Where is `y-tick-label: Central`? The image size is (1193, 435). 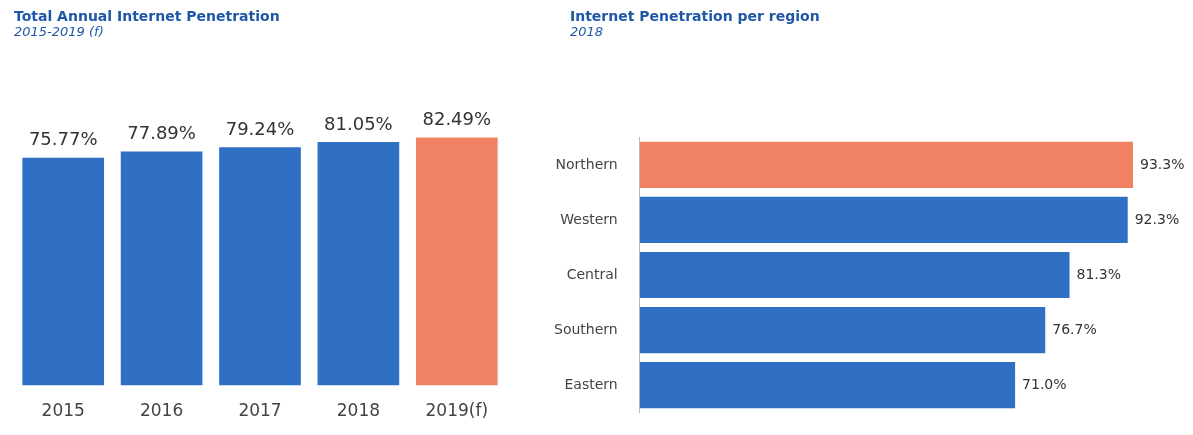
y-tick-label: Central is located at coordinates (592, 273).